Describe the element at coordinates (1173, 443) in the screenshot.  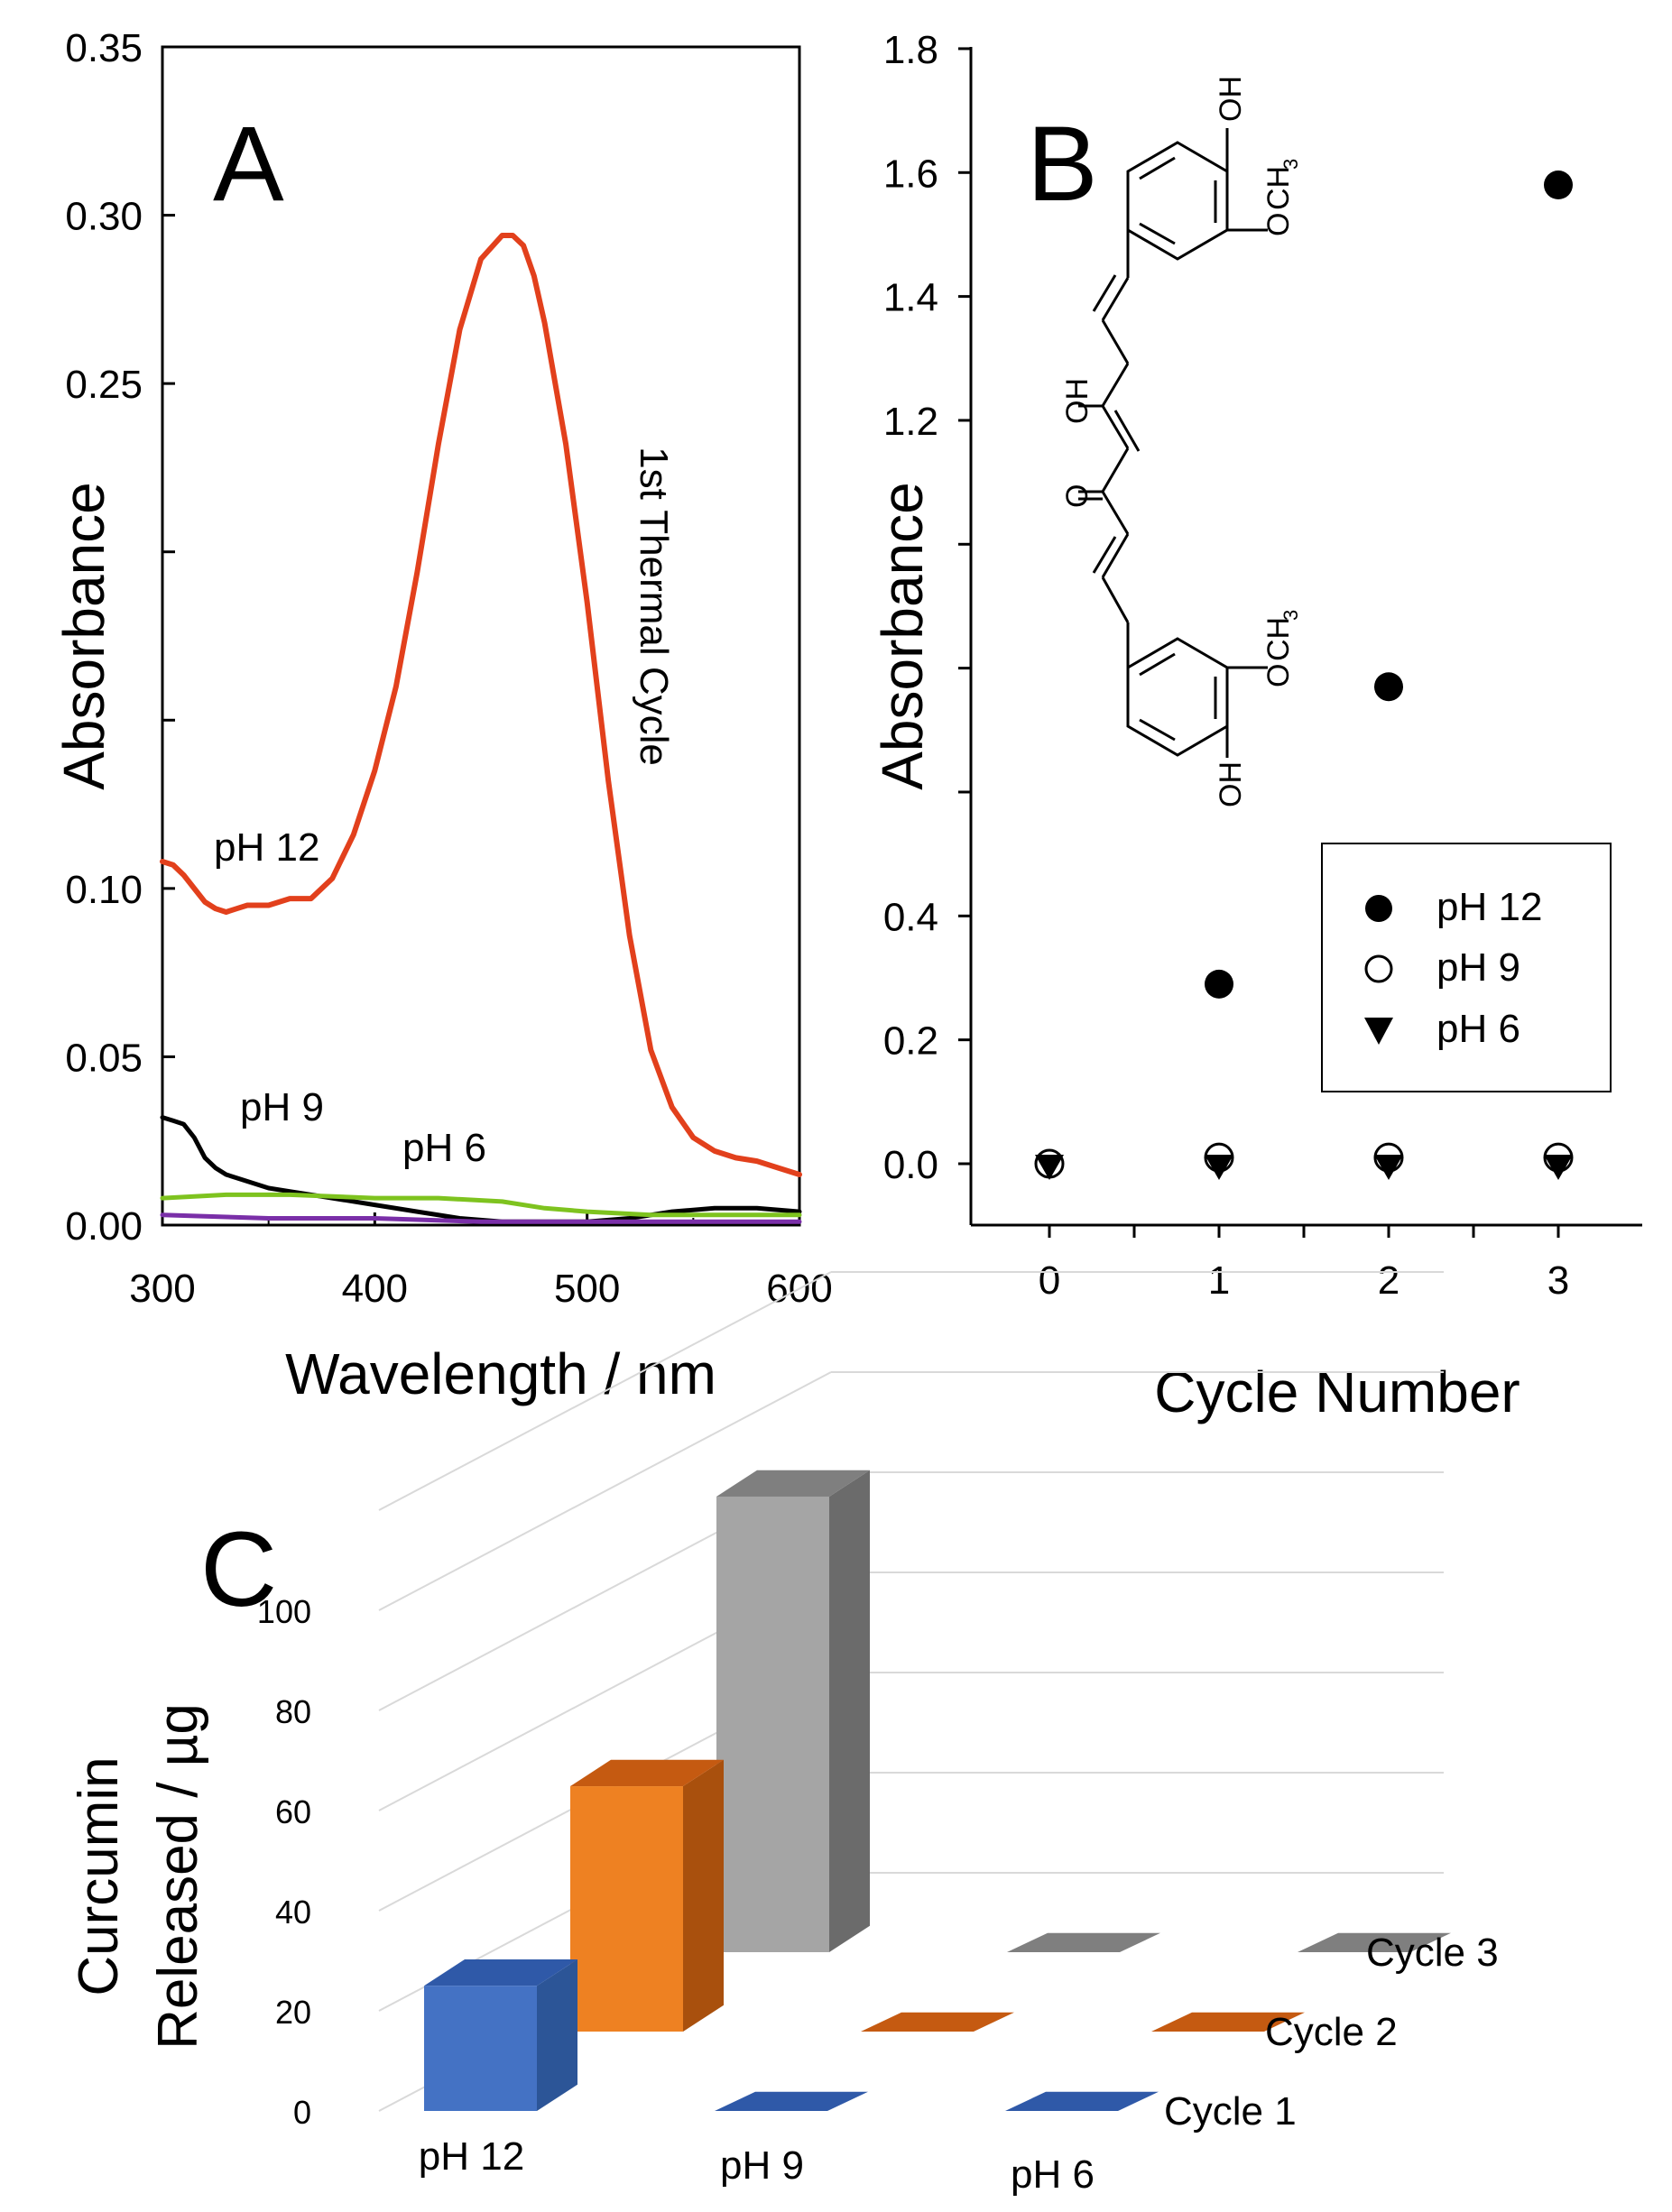
I see `curcumin-structure` at that location.